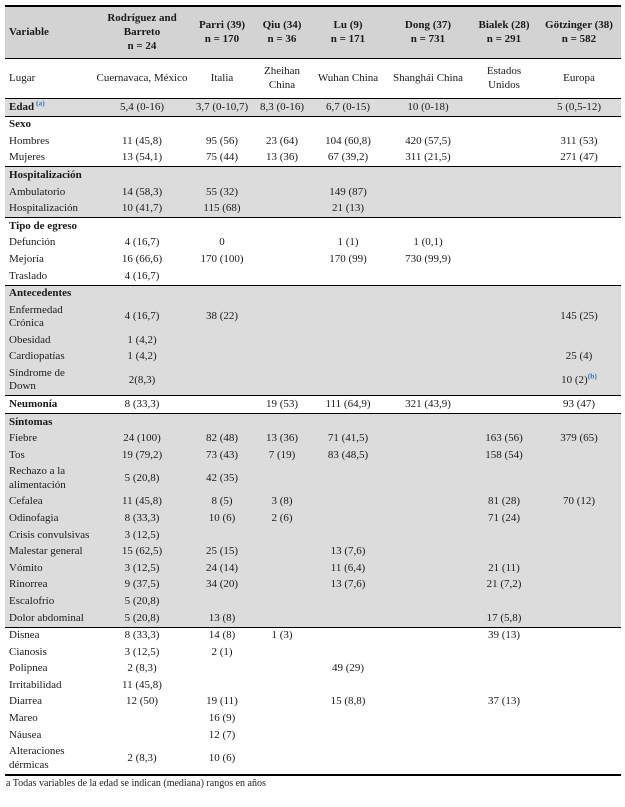 This screenshot has height=807, width=625. I want to click on cell: 11 (45,8), so click(142, 140).